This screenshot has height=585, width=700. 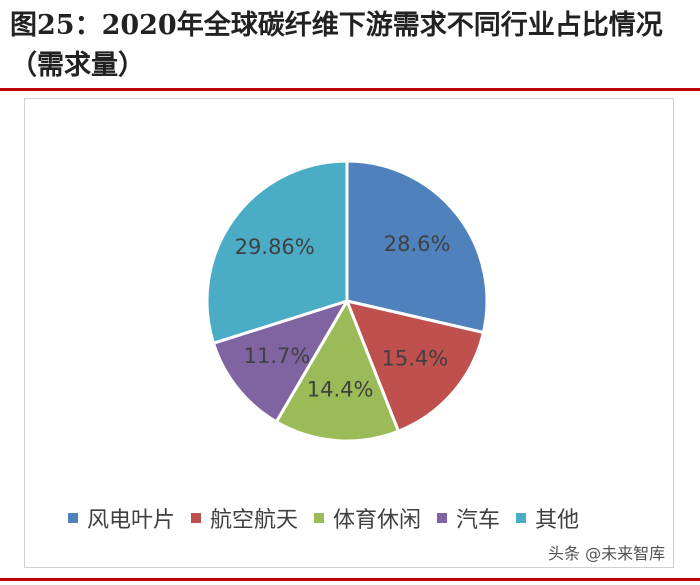 I want to click on legend-label-other: 其他, so click(x=557, y=520).